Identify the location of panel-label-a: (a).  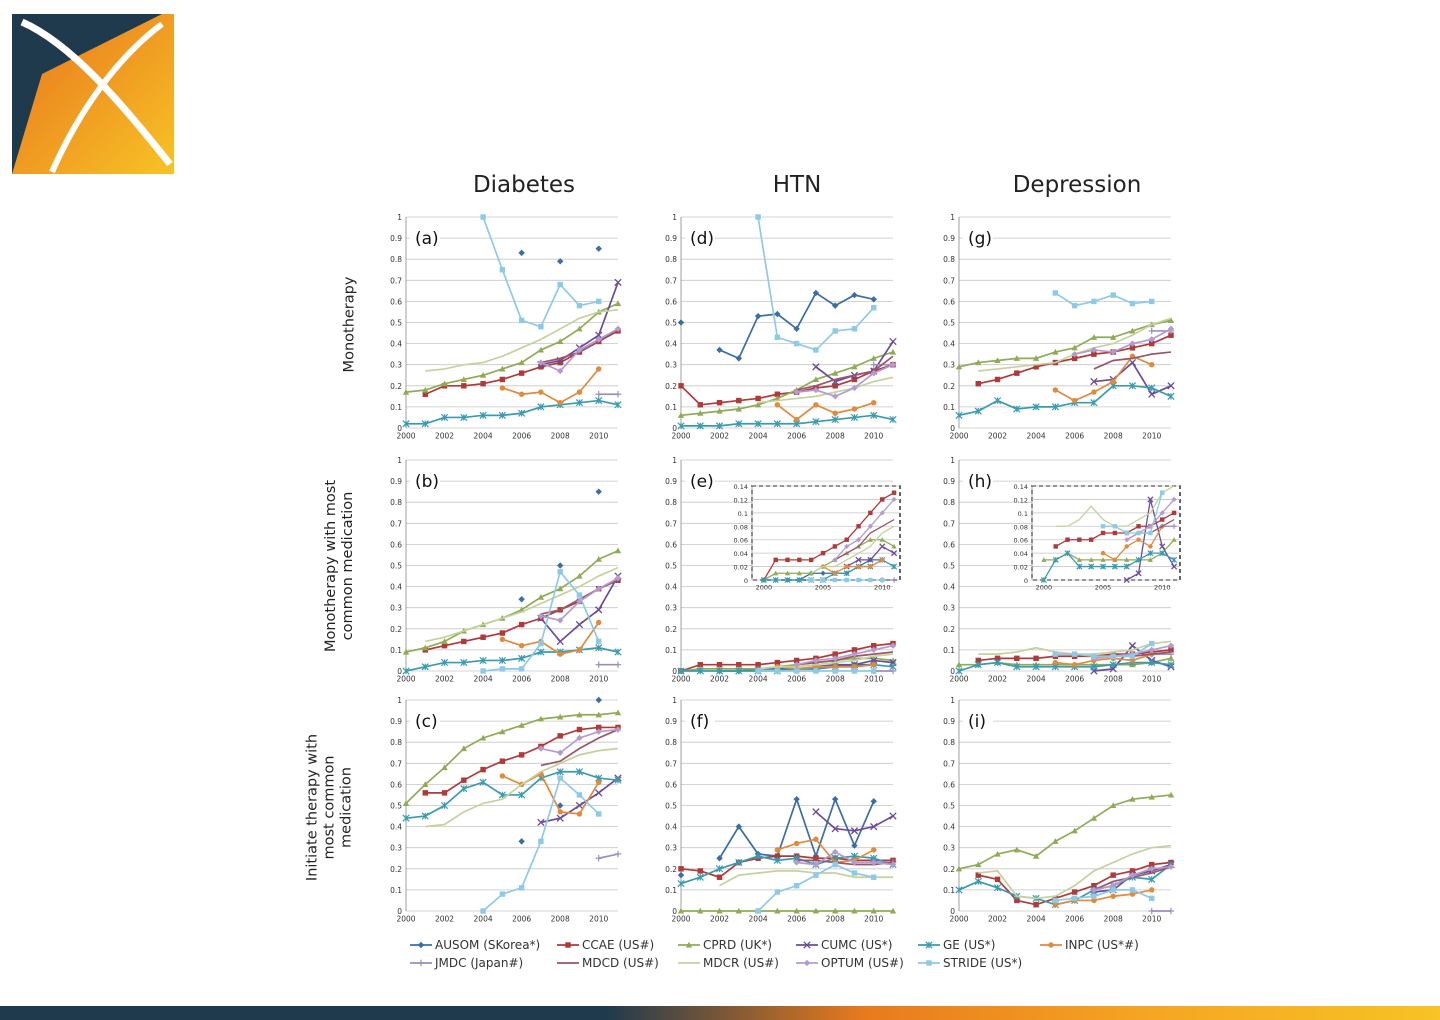
(425, 236).